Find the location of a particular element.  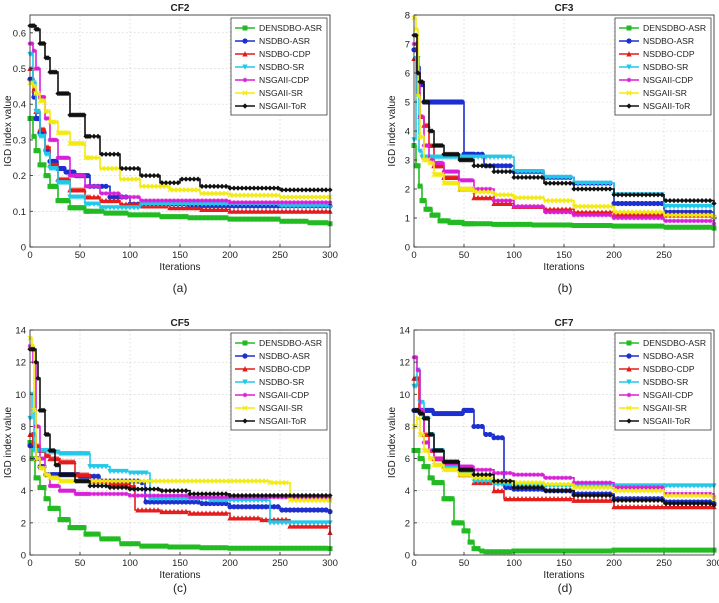

y-tick-label: 12 is located at coordinates (20, 363).